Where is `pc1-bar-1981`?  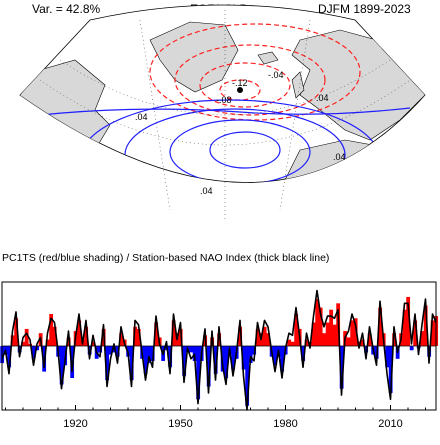 pc1-bar-1981 is located at coordinates (289, 342).